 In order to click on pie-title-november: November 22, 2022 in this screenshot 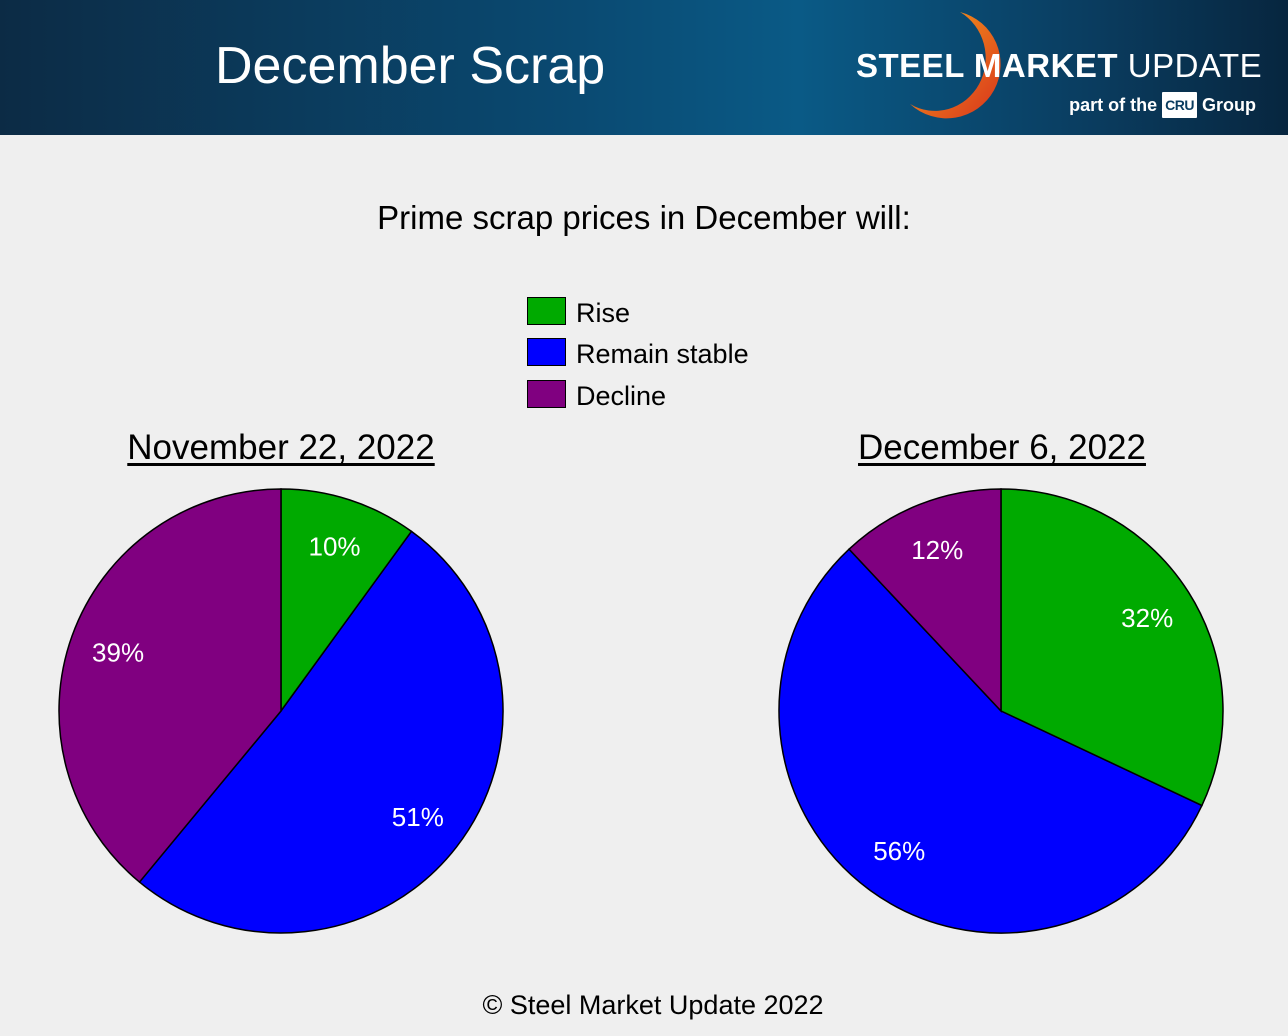, I will do `click(281, 447)`.